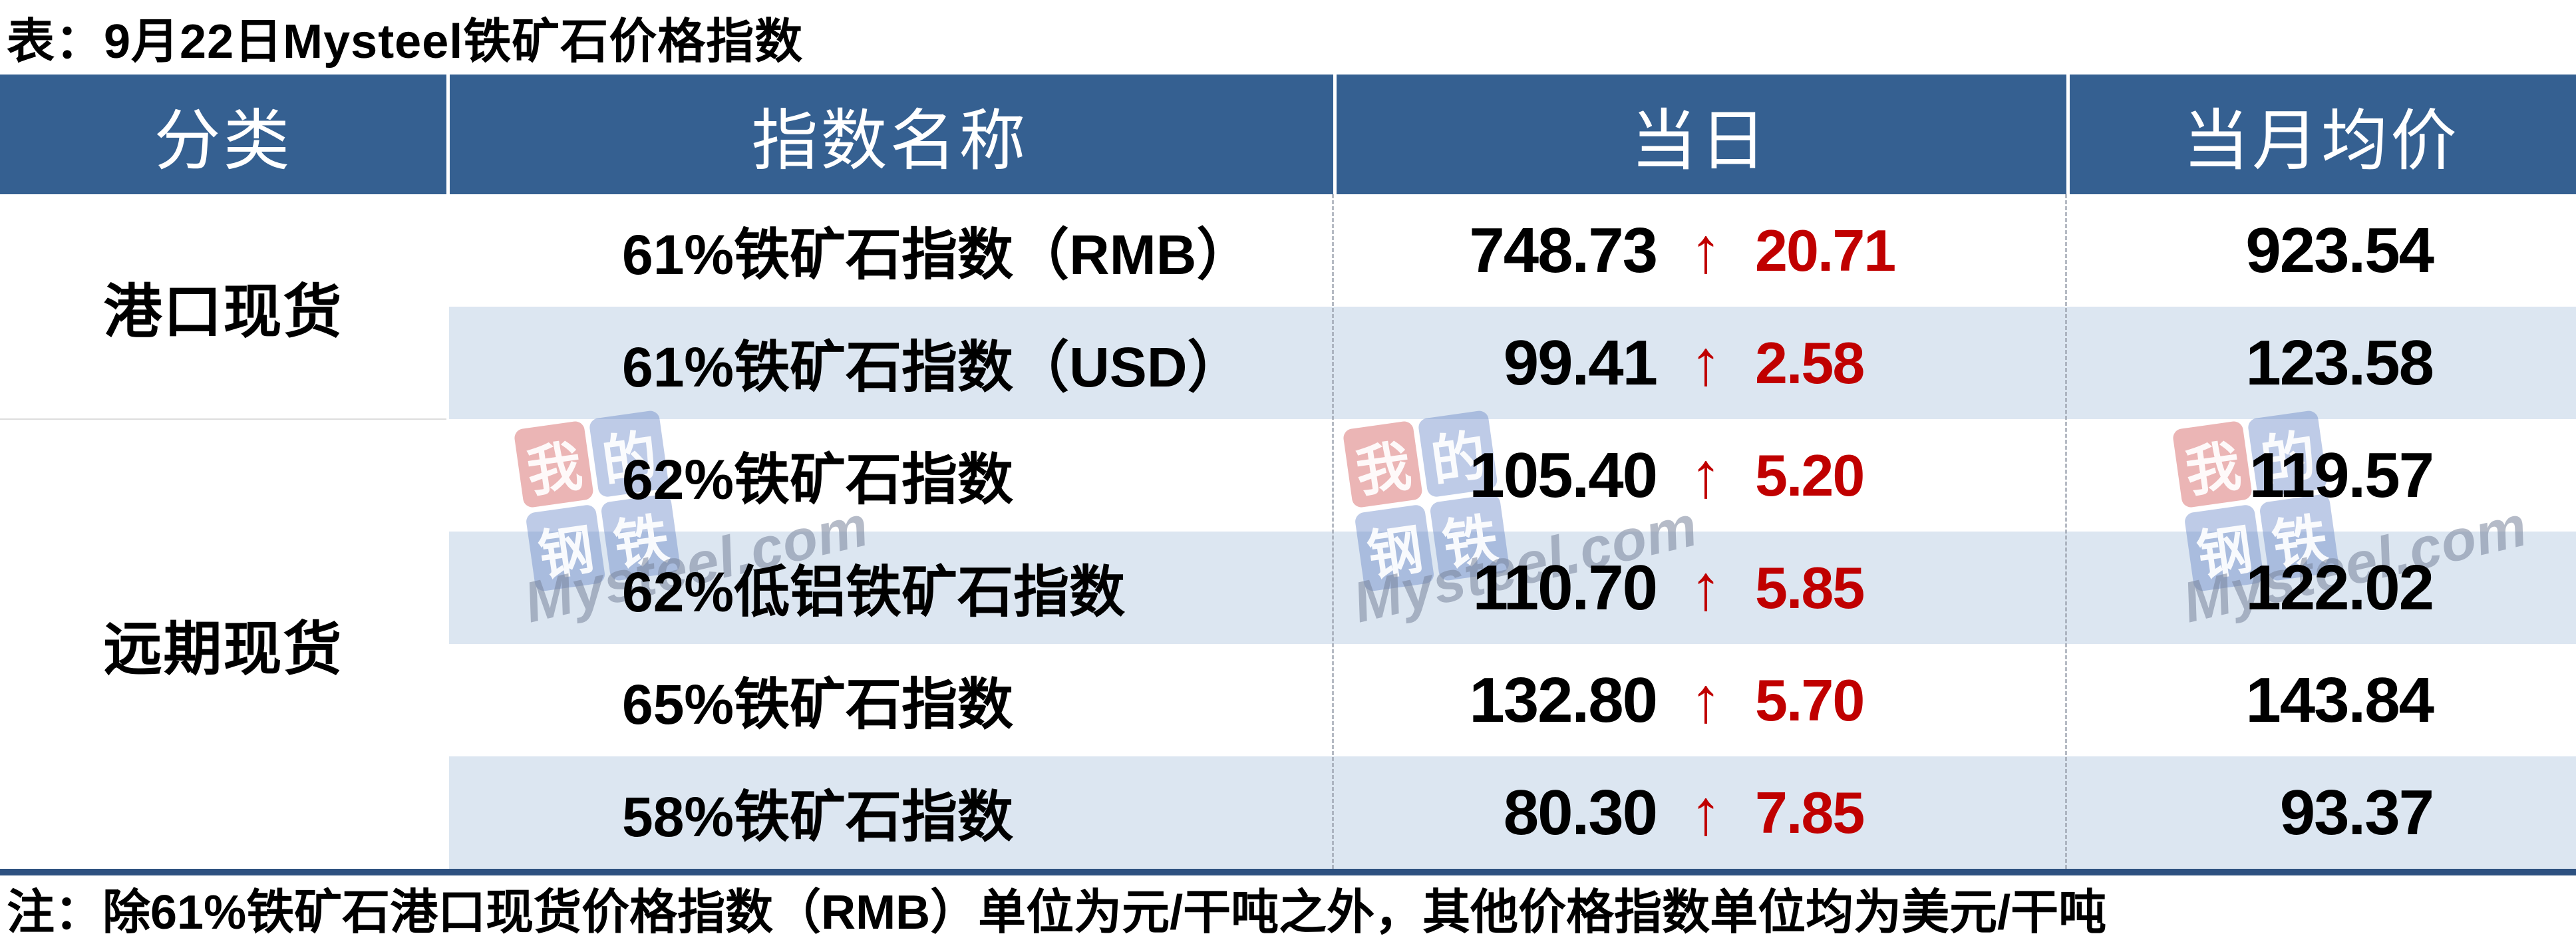  Describe the element at coordinates (2339, 700) in the screenshot. I see `month-avg-value: 143.84` at that location.